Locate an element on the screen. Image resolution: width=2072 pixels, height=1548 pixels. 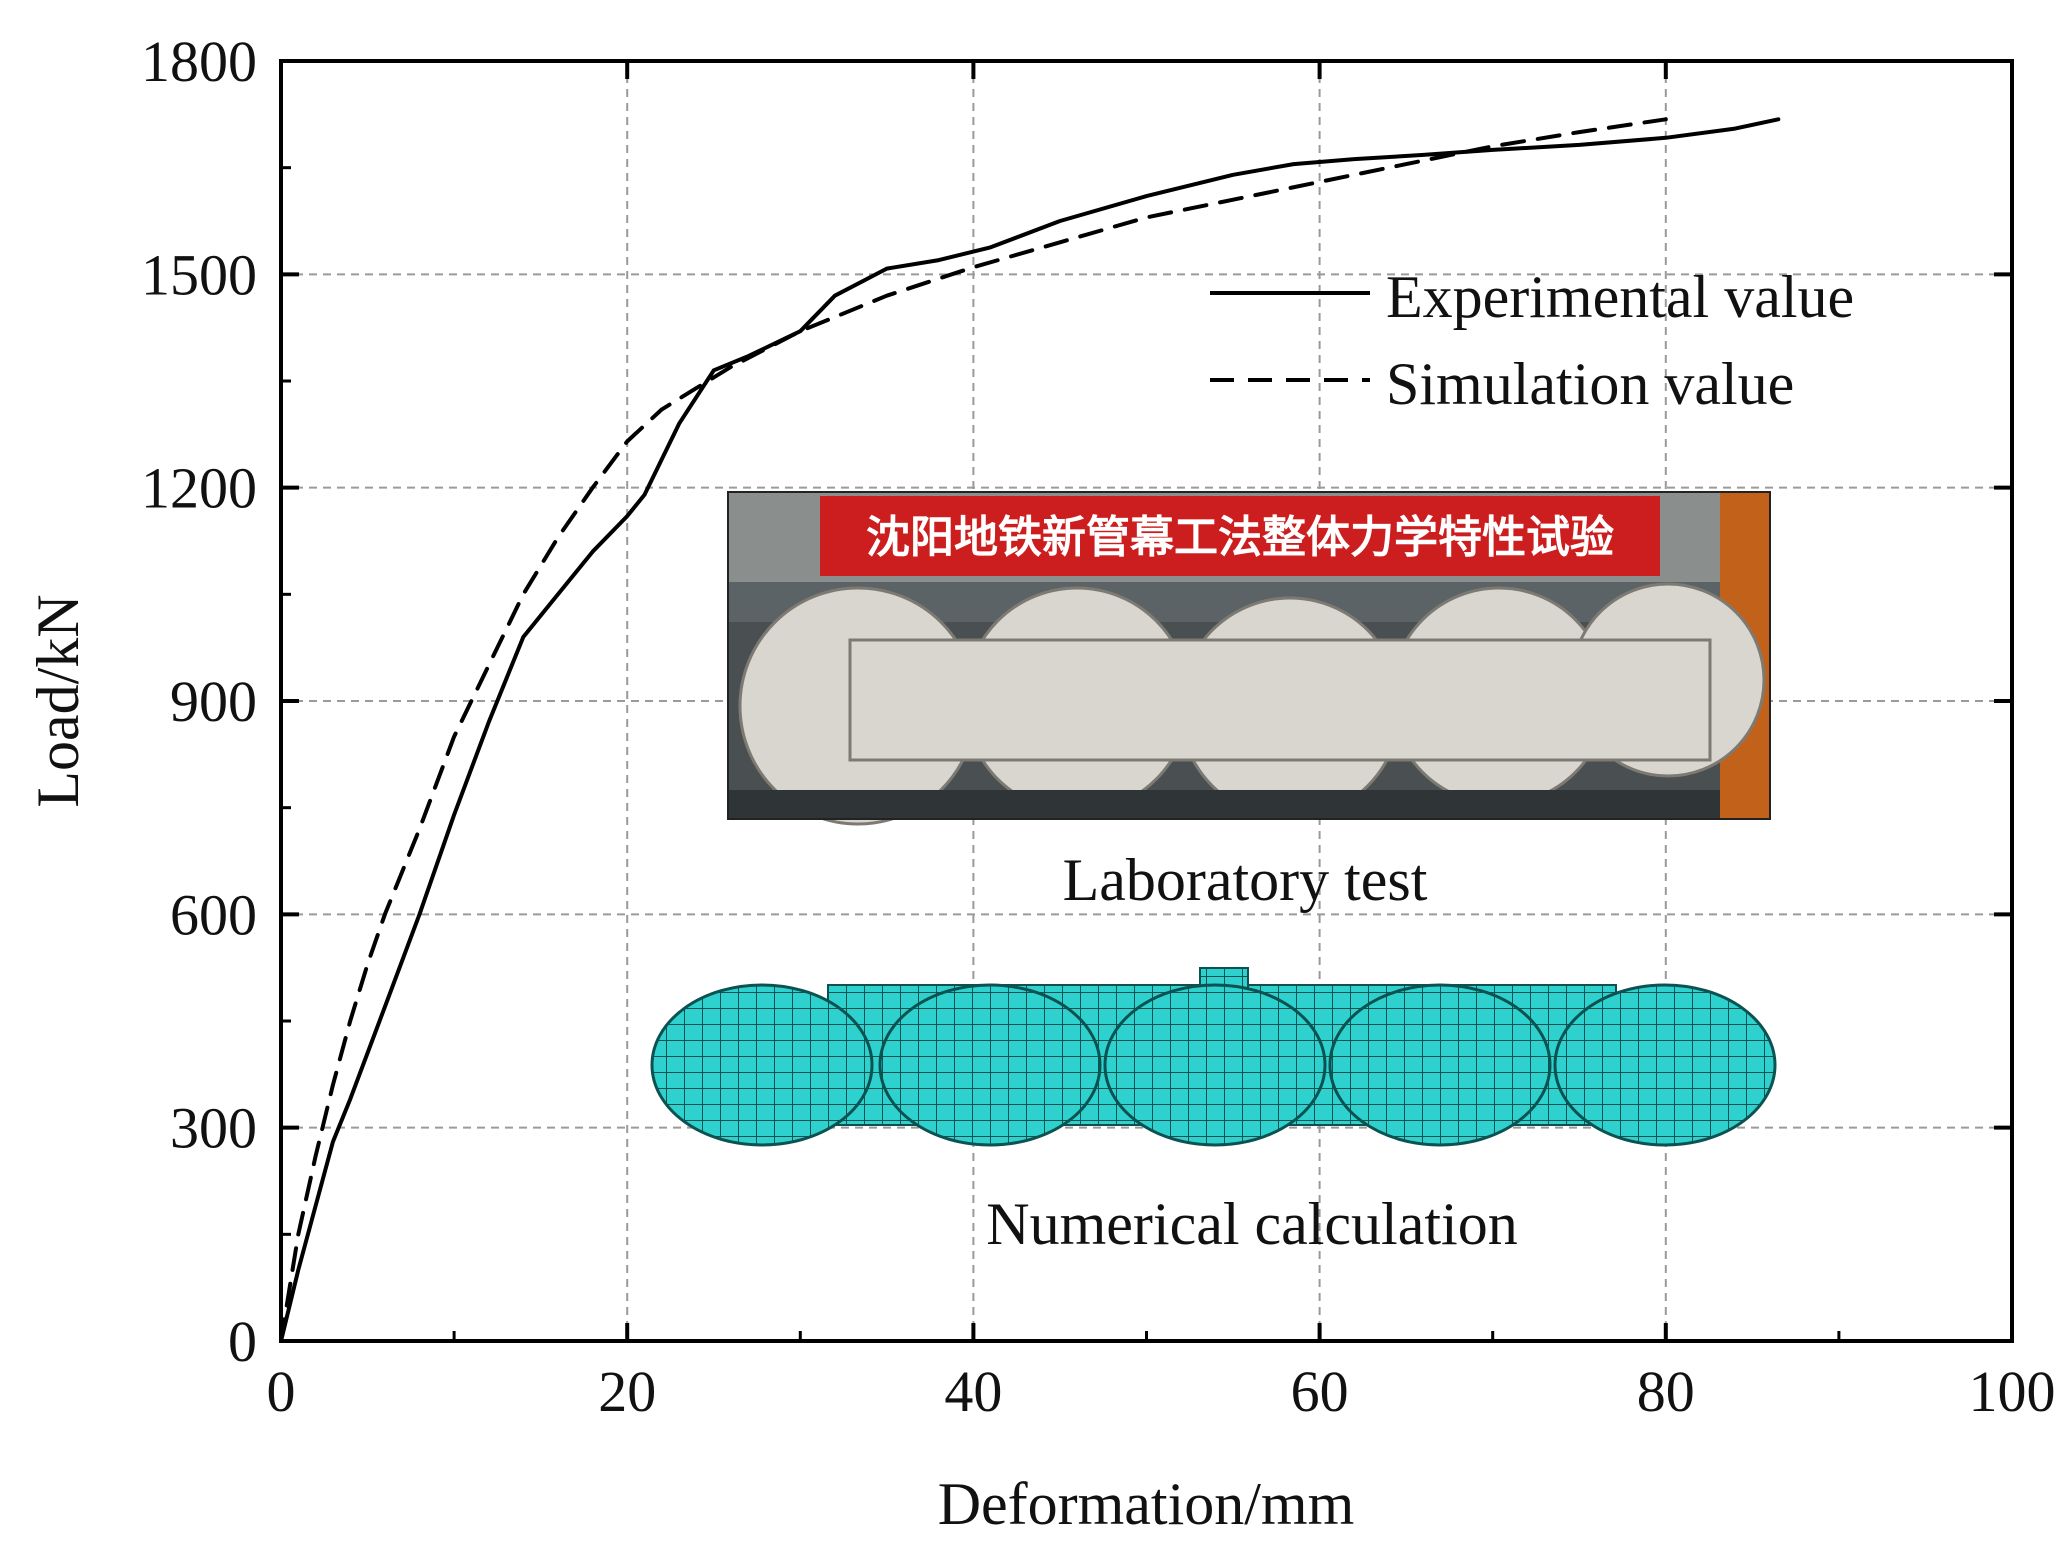
y-tick-label: 600 is located at coordinates (213, 914).